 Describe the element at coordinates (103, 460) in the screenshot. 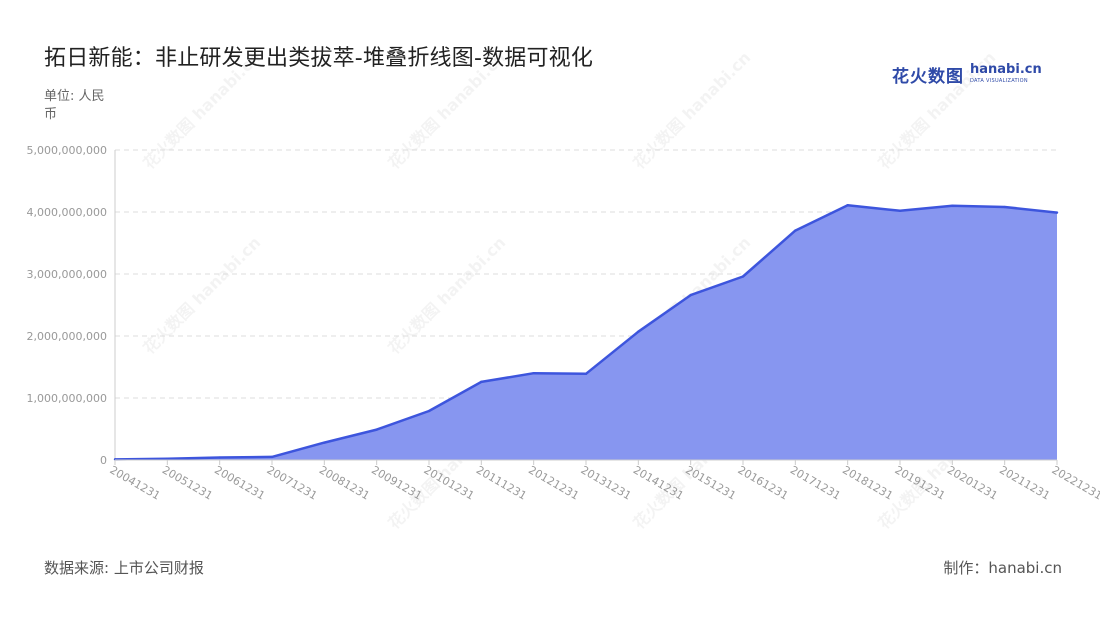

I see `y-tick-label: 0` at that location.